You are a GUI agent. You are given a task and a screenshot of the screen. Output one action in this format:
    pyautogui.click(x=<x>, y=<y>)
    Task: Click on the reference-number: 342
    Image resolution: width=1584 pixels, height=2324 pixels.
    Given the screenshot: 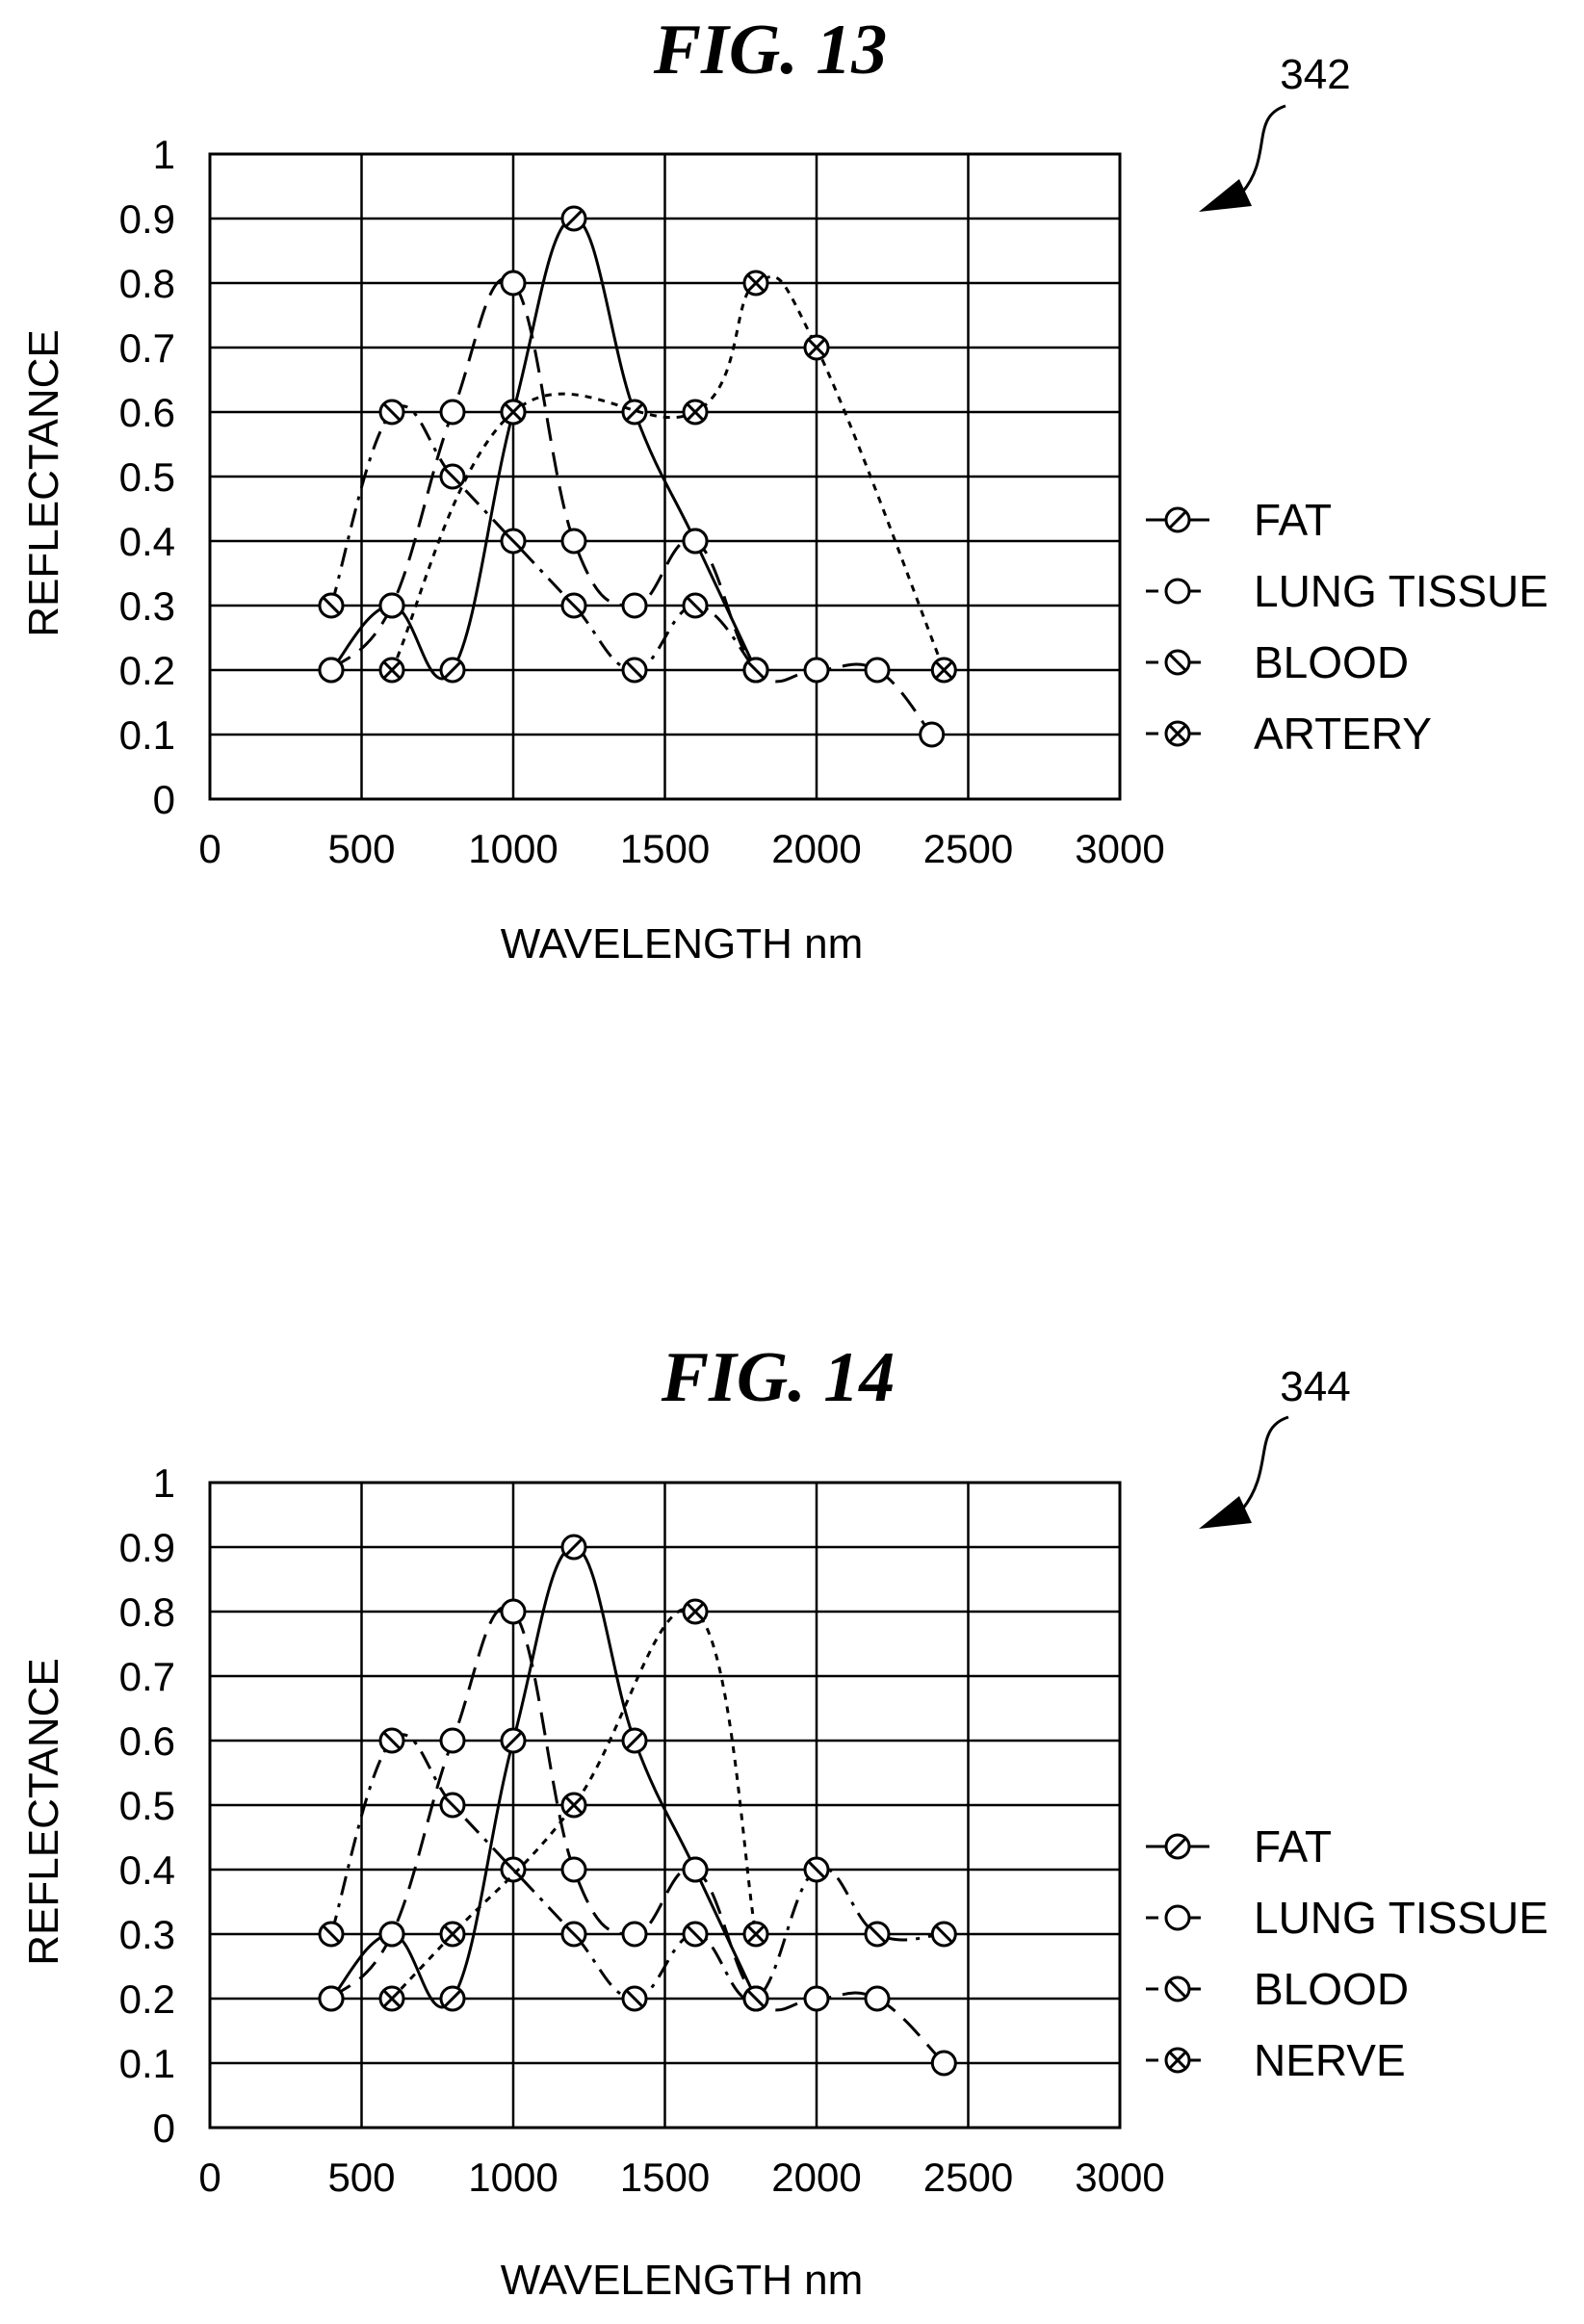 What is the action you would take?
    pyautogui.click(x=1315, y=74)
    